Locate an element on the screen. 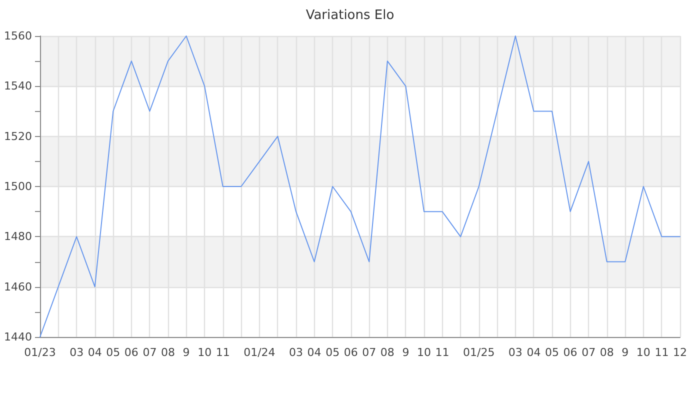  x-tick-label: 01/24 is located at coordinates (260, 352).